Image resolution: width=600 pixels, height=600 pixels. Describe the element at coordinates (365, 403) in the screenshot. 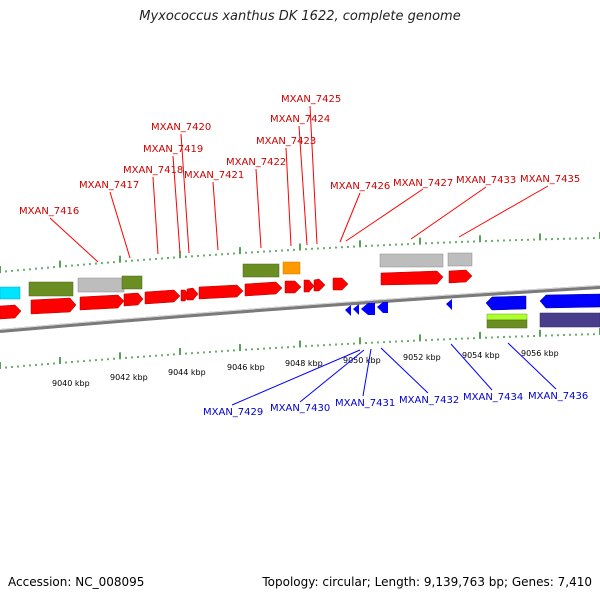

I see `gene-label: MXAN_7431` at that location.